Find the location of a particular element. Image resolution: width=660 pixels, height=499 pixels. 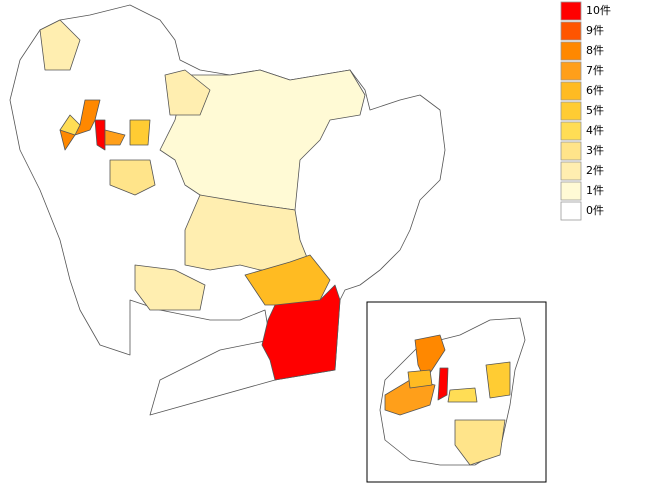

inset-frame is located at coordinates (456, 392).